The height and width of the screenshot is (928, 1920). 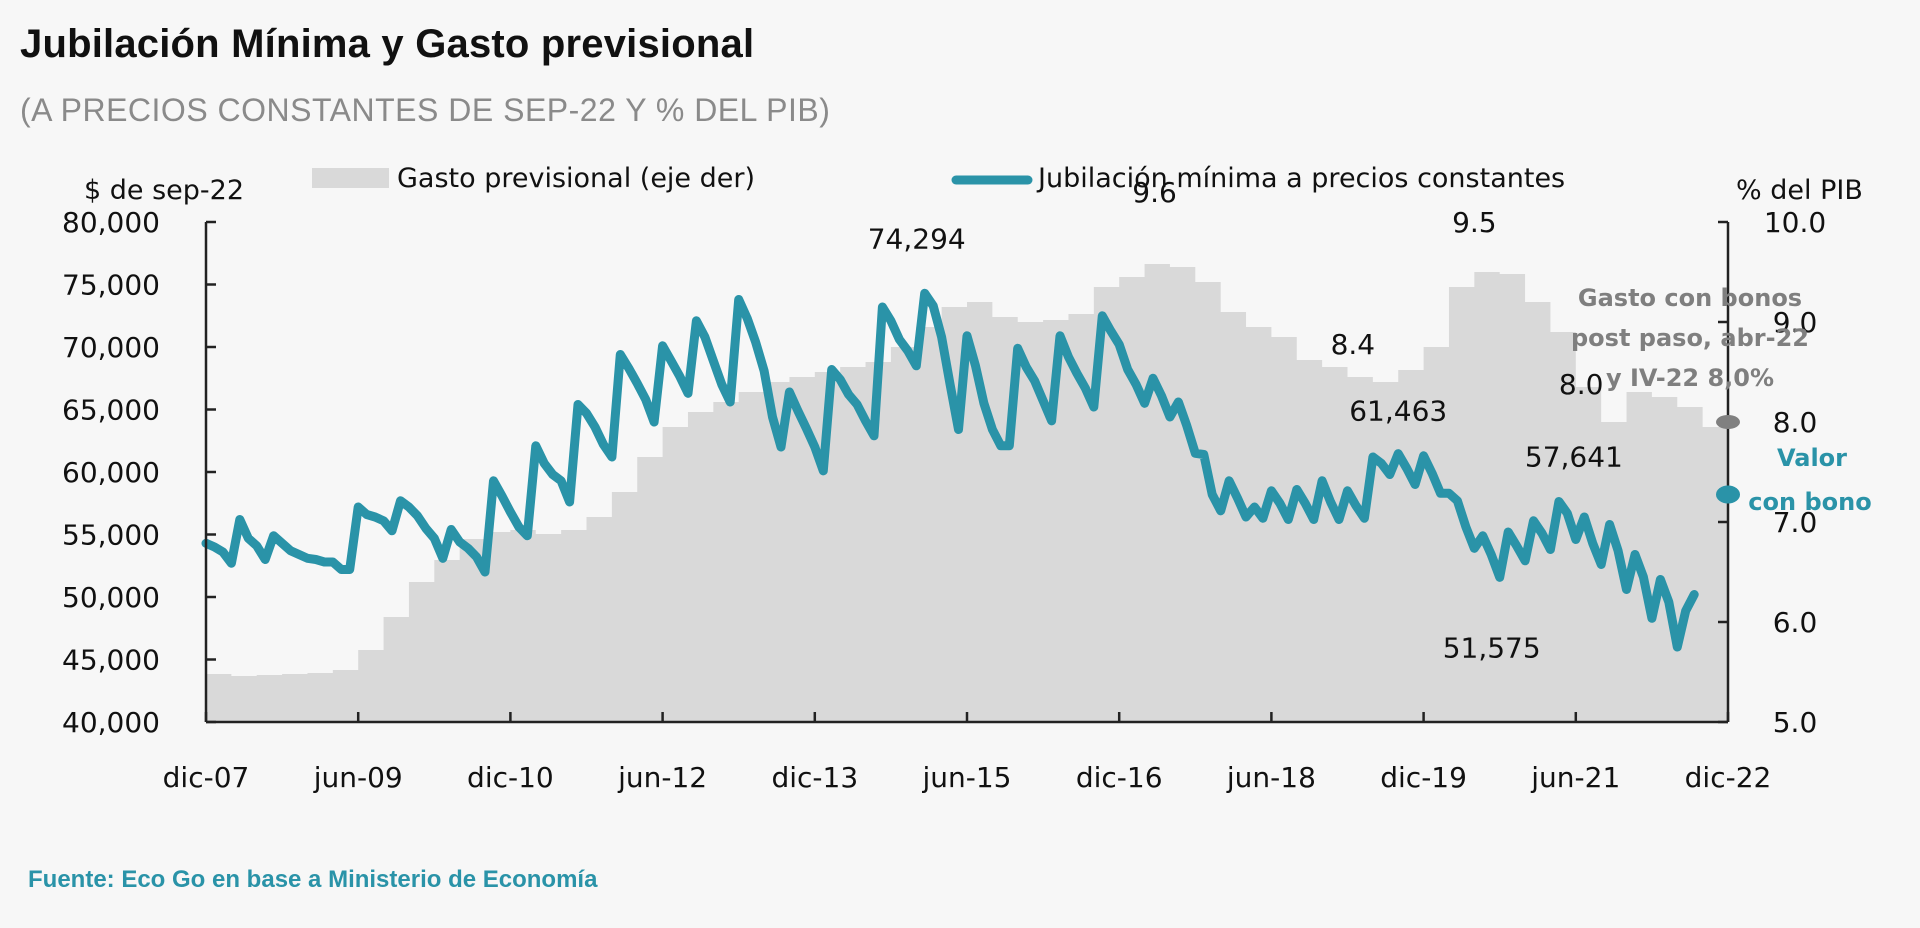 I want to click on y-right-tick-label: 10.0, so click(x=1795, y=222).